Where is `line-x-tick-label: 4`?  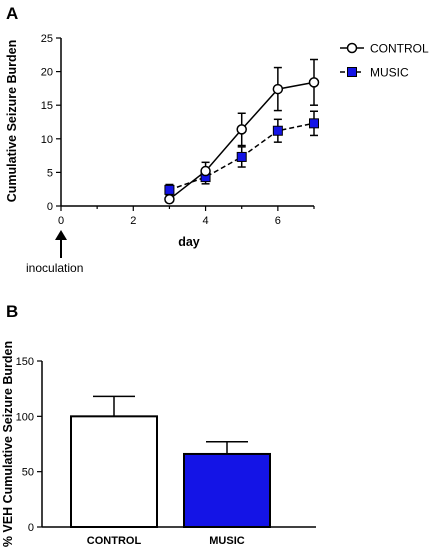
line-x-tick-label: 4 is located at coordinates (206, 221).